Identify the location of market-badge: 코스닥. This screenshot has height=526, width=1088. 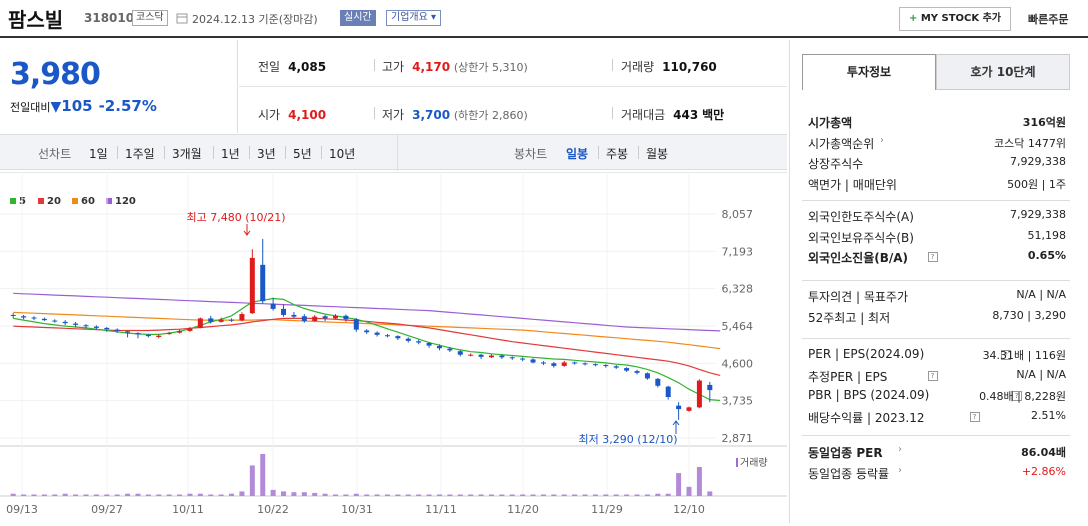
(150, 18).